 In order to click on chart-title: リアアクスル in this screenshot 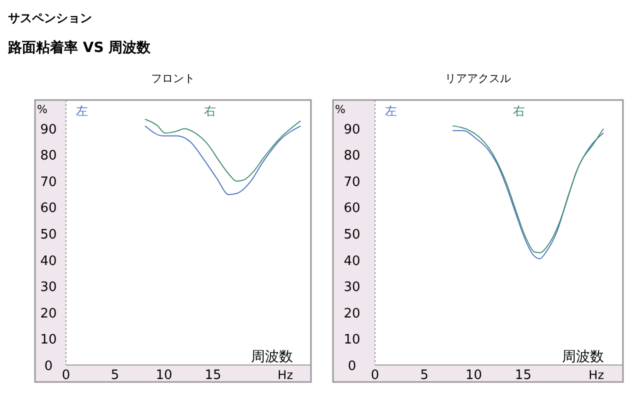, I will do `click(478, 78)`.